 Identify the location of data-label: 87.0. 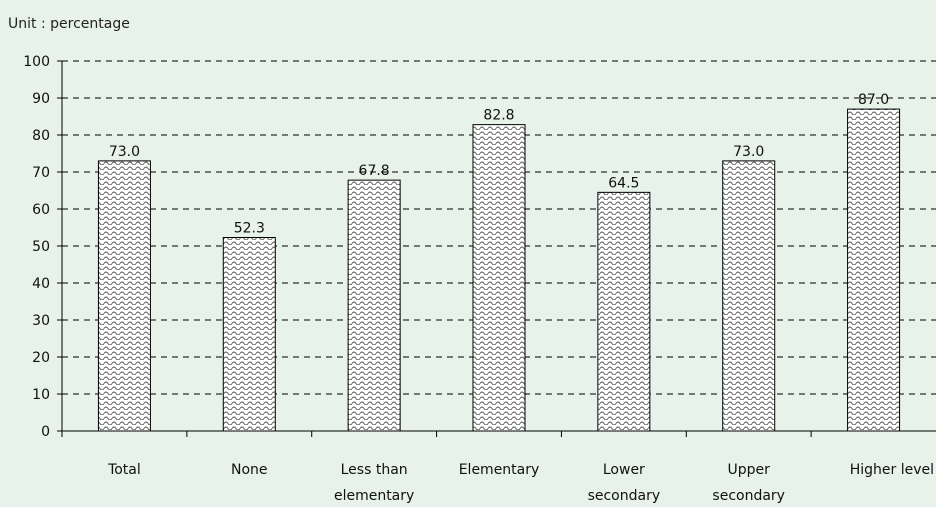
(873, 100).